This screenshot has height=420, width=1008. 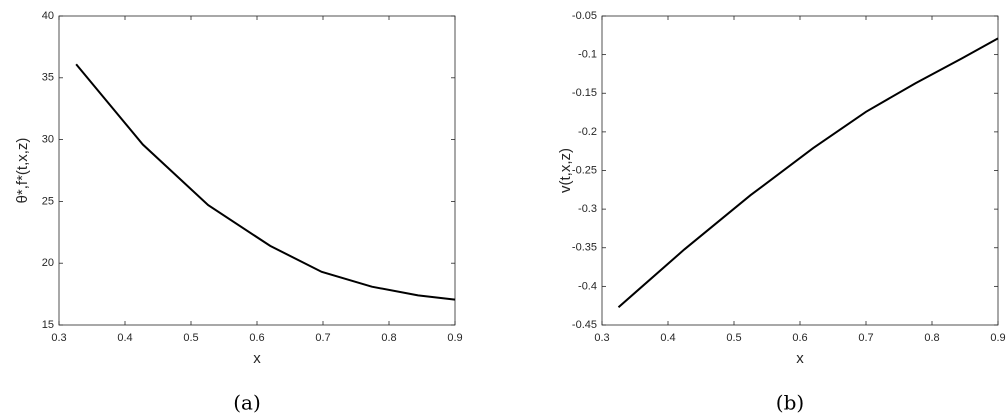 I want to click on y-tick-label: 15, so click(x=48, y=325).